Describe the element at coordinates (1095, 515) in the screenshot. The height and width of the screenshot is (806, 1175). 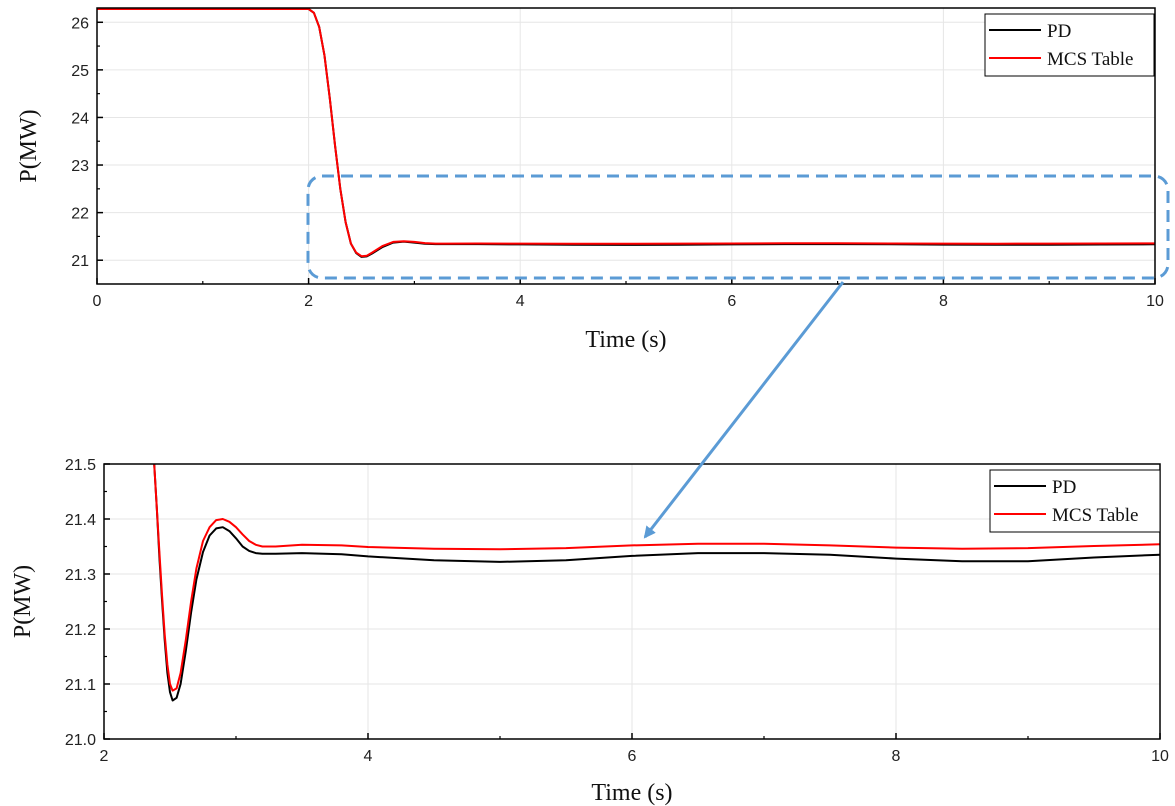
I see `bottom-legend-label-mcs-table: MCS Table` at that location.